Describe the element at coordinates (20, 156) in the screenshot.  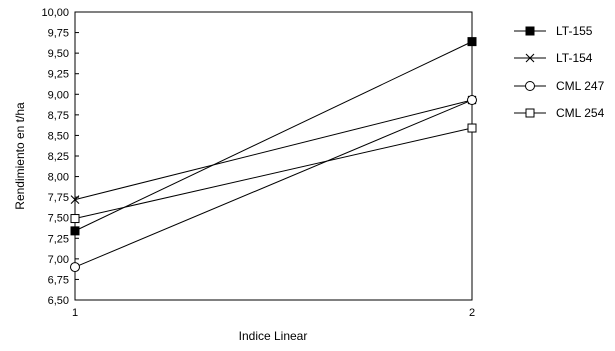
I see `y-axis-title: Rendimiento en t/ha` at that location.